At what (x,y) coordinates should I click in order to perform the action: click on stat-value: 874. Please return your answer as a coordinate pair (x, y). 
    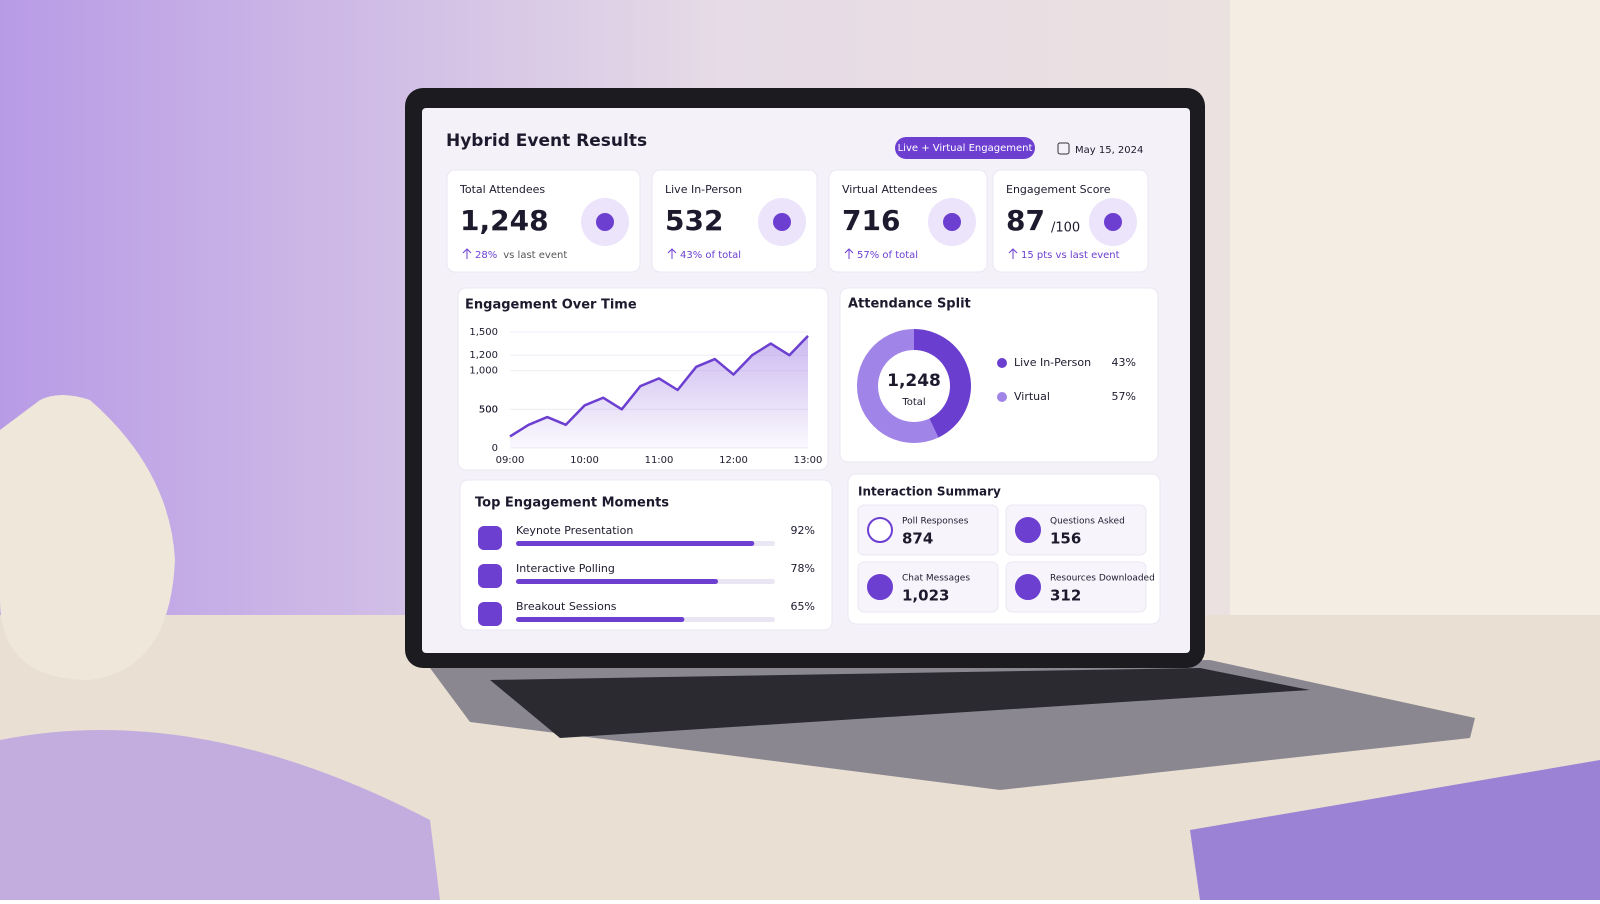
    Looking at the image, I should click on (917, 539).